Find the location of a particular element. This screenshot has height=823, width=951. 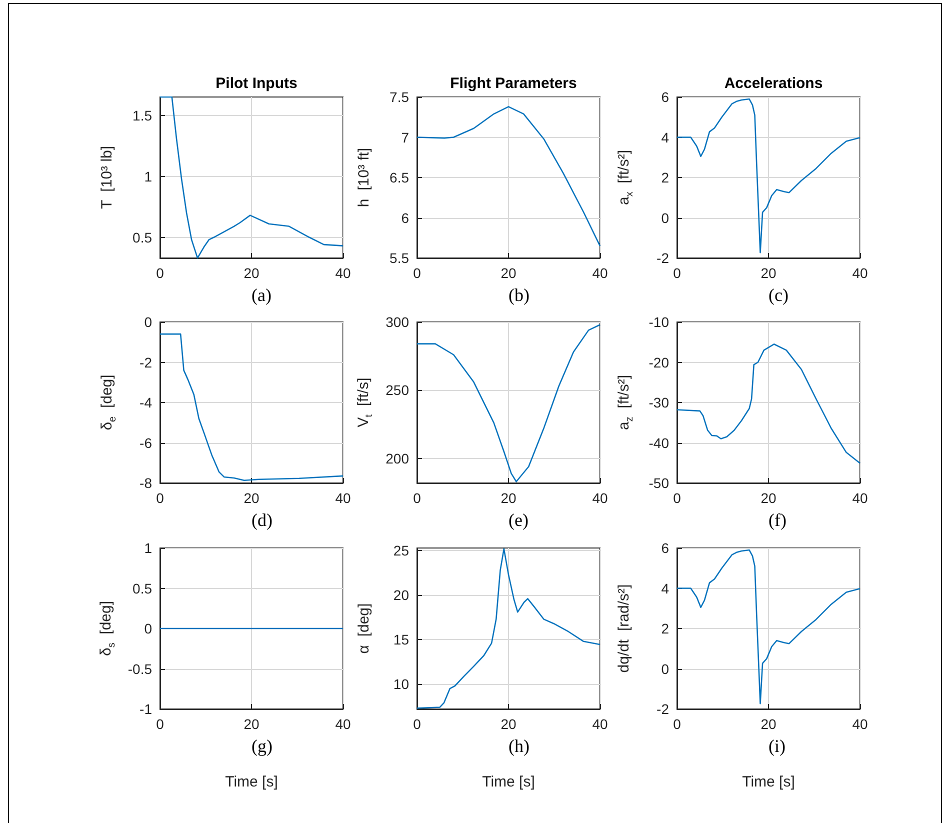

chart-title: Flight Parameters is located at coordinates (513, 83).